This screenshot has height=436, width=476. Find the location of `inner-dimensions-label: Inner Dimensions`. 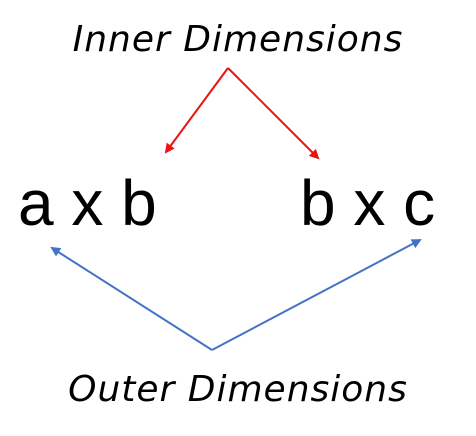

inner-dimensions-label: Inner Dimensions is located at coordinates (238, 39).